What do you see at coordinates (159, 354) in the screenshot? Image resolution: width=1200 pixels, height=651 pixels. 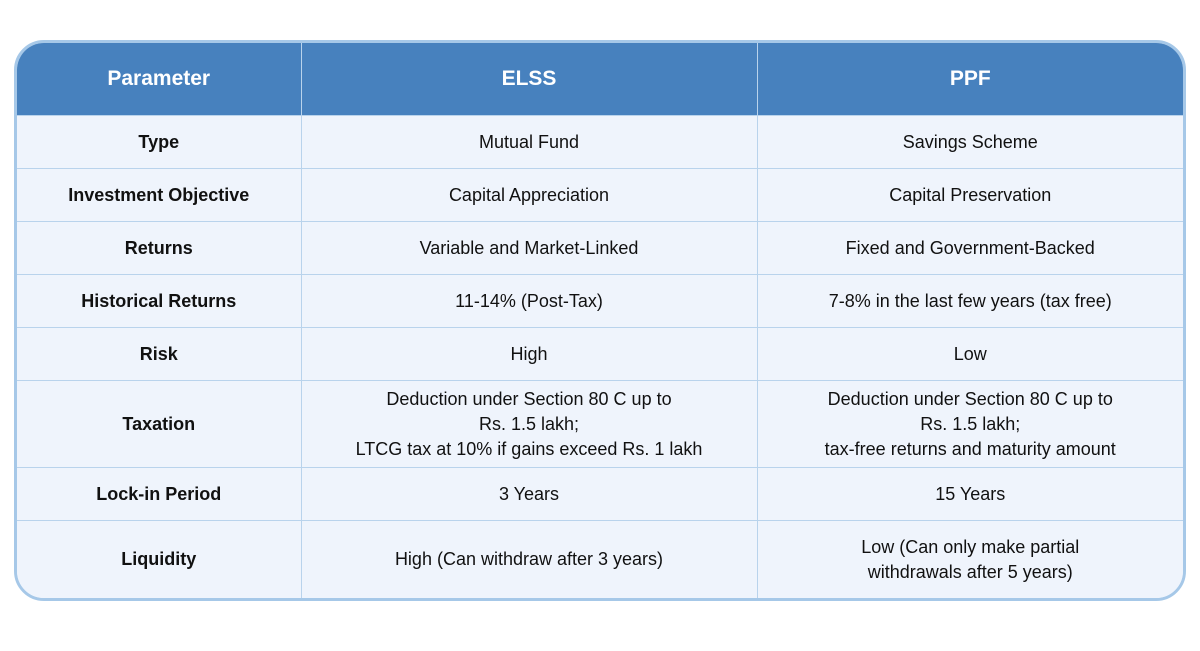 I see `parameter-cell: Risk` at bounding box center [159, 354].